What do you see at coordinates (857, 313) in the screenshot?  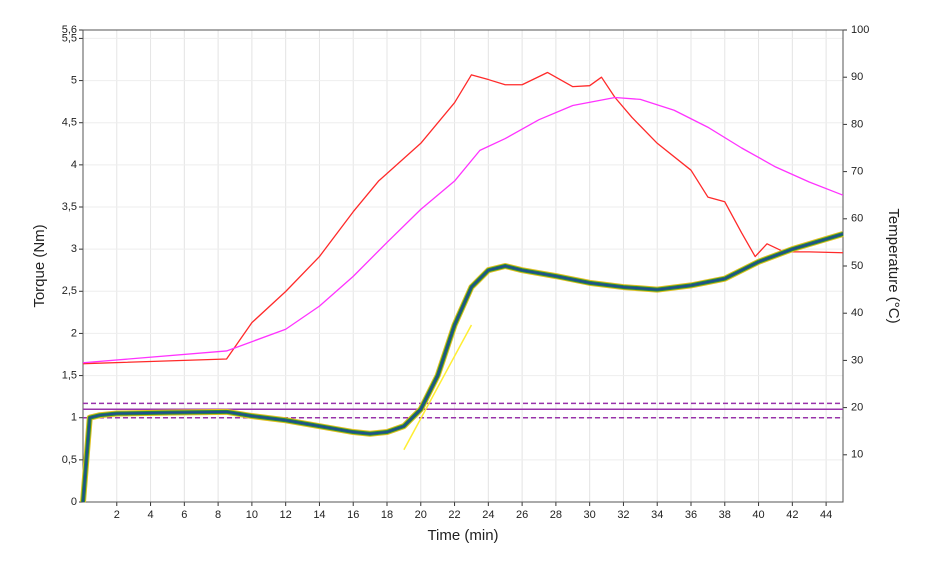 I see `y2-tick-label: 40` at bounding box center [857, 313].